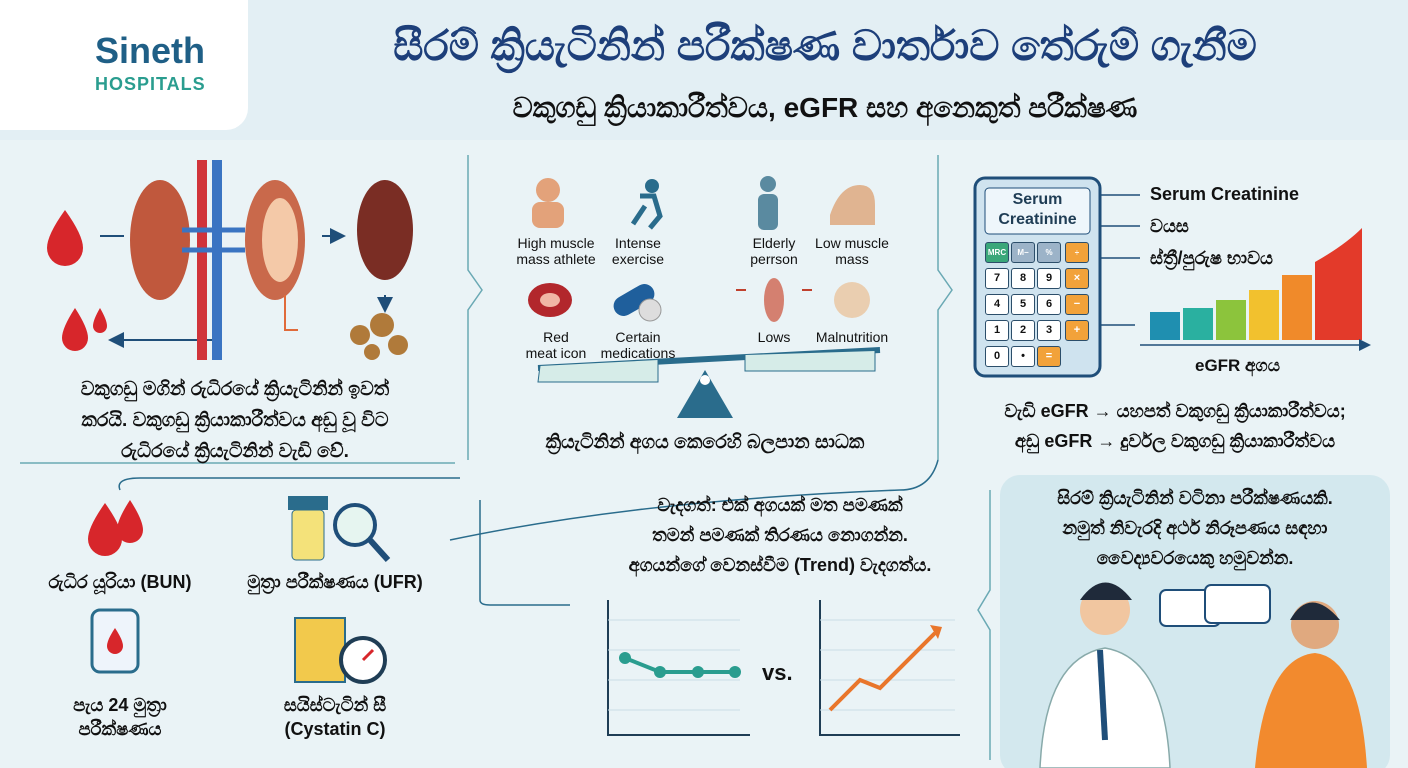 Image resolution: width=1408 pixels, height=768 pixels. I want to click on test-label: මුත්‍රා පරීක්ෂණය (UFR), so click(335, 582).